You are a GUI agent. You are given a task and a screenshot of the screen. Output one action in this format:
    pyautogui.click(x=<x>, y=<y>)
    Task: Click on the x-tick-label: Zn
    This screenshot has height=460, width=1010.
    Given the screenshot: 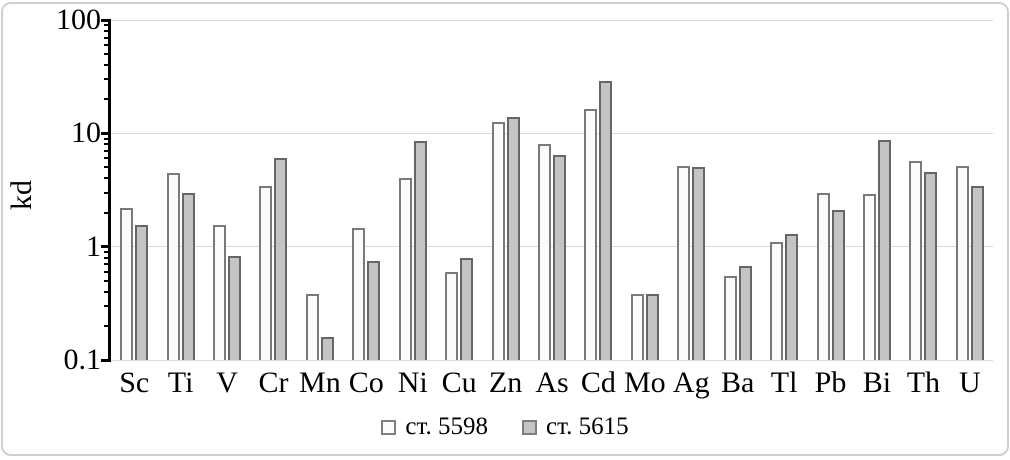 What is the action you would take?
    pyautogui.click(x=505, y=382)
    